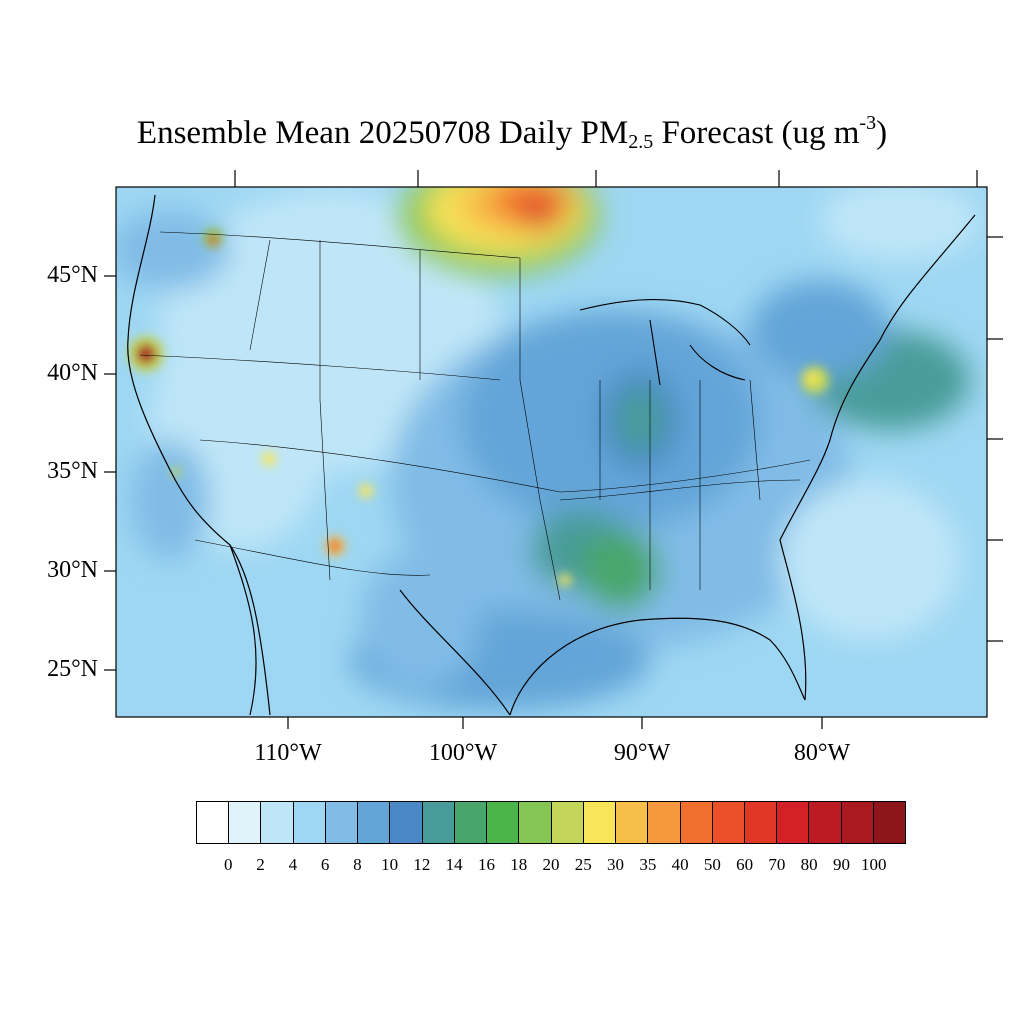  I want to click on colorbar, so click(551, 822).